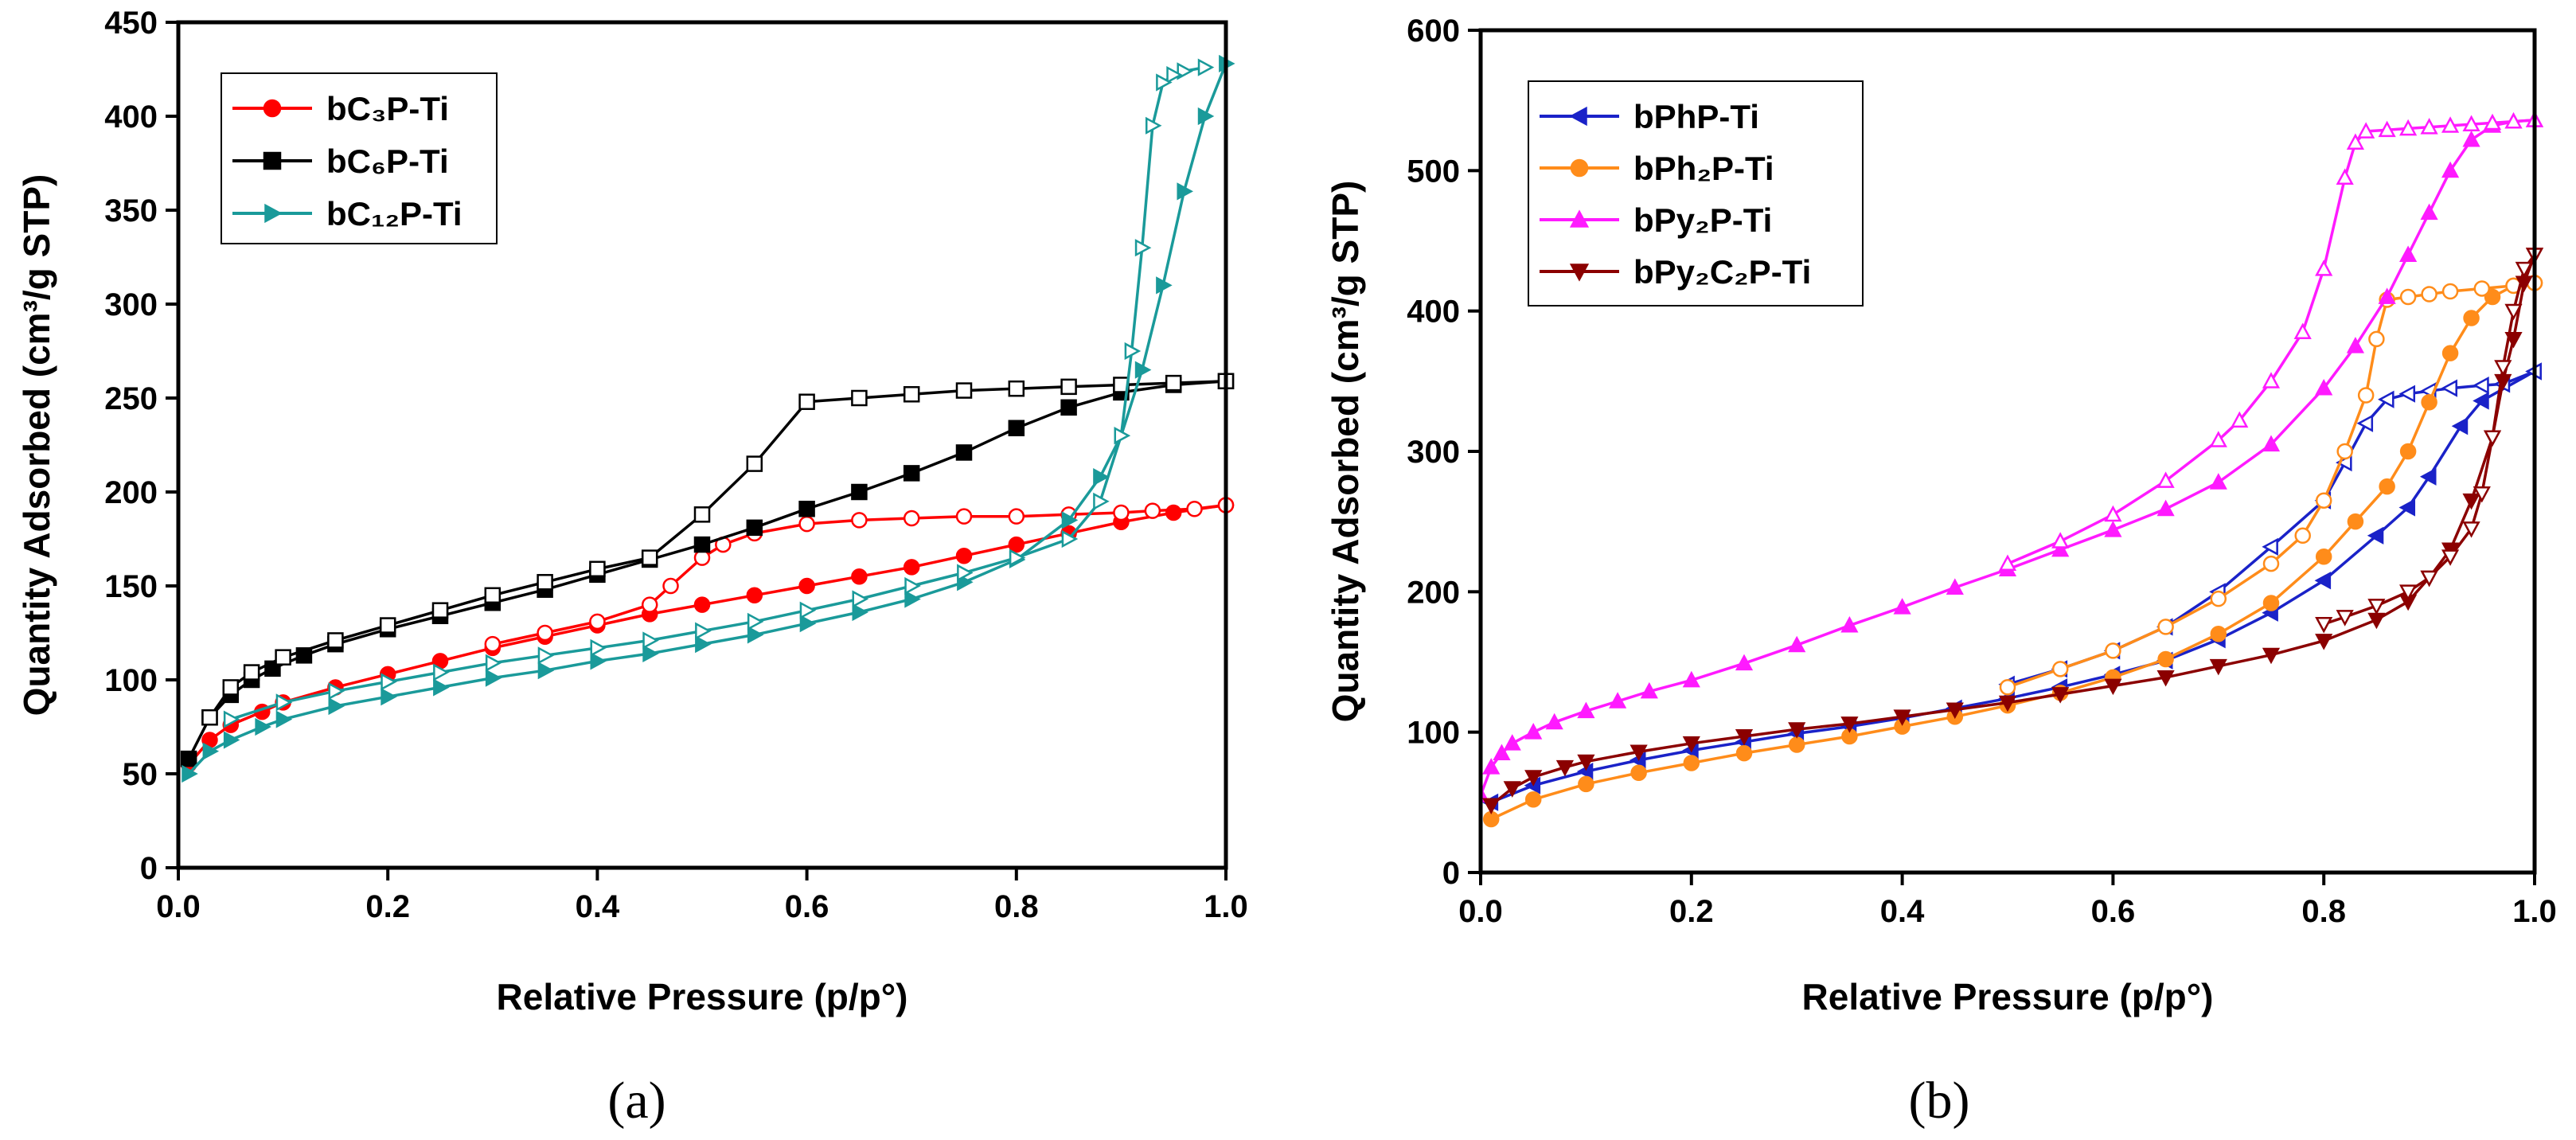  I want to click on panel-b-y-tick-label: 600, so click(1433, 31).